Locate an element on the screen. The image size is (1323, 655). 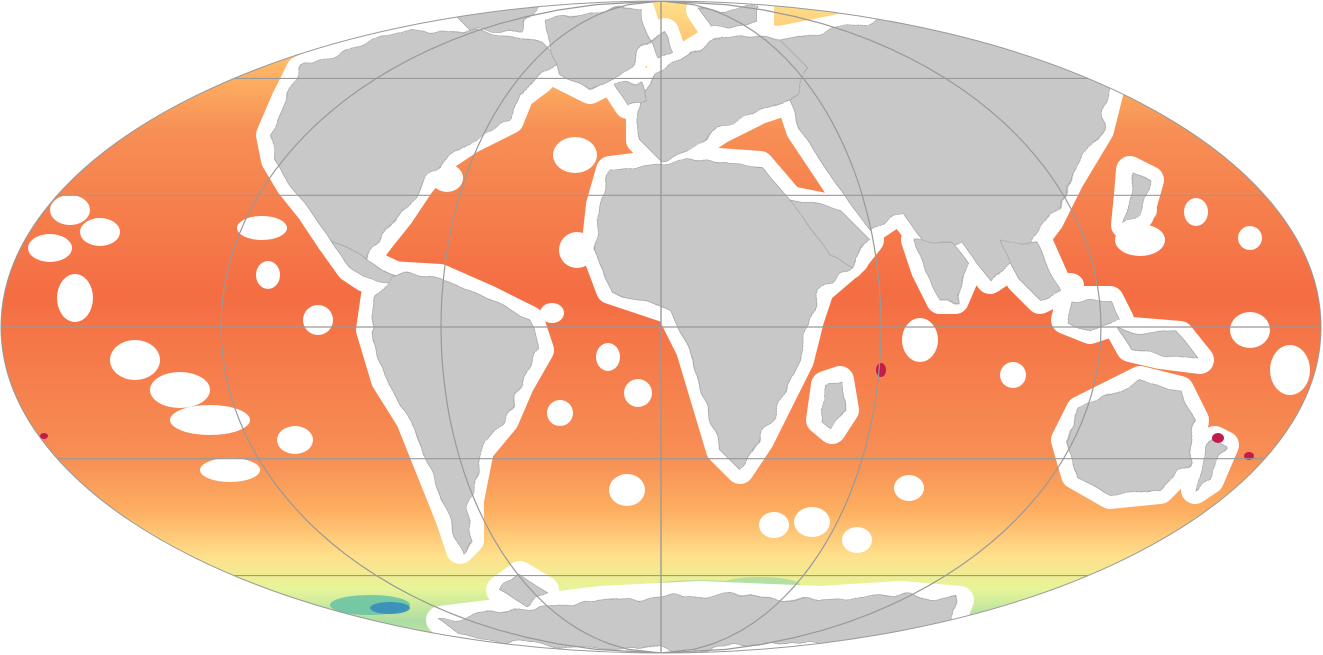
cool-patch is located at coordinates (390, 608).